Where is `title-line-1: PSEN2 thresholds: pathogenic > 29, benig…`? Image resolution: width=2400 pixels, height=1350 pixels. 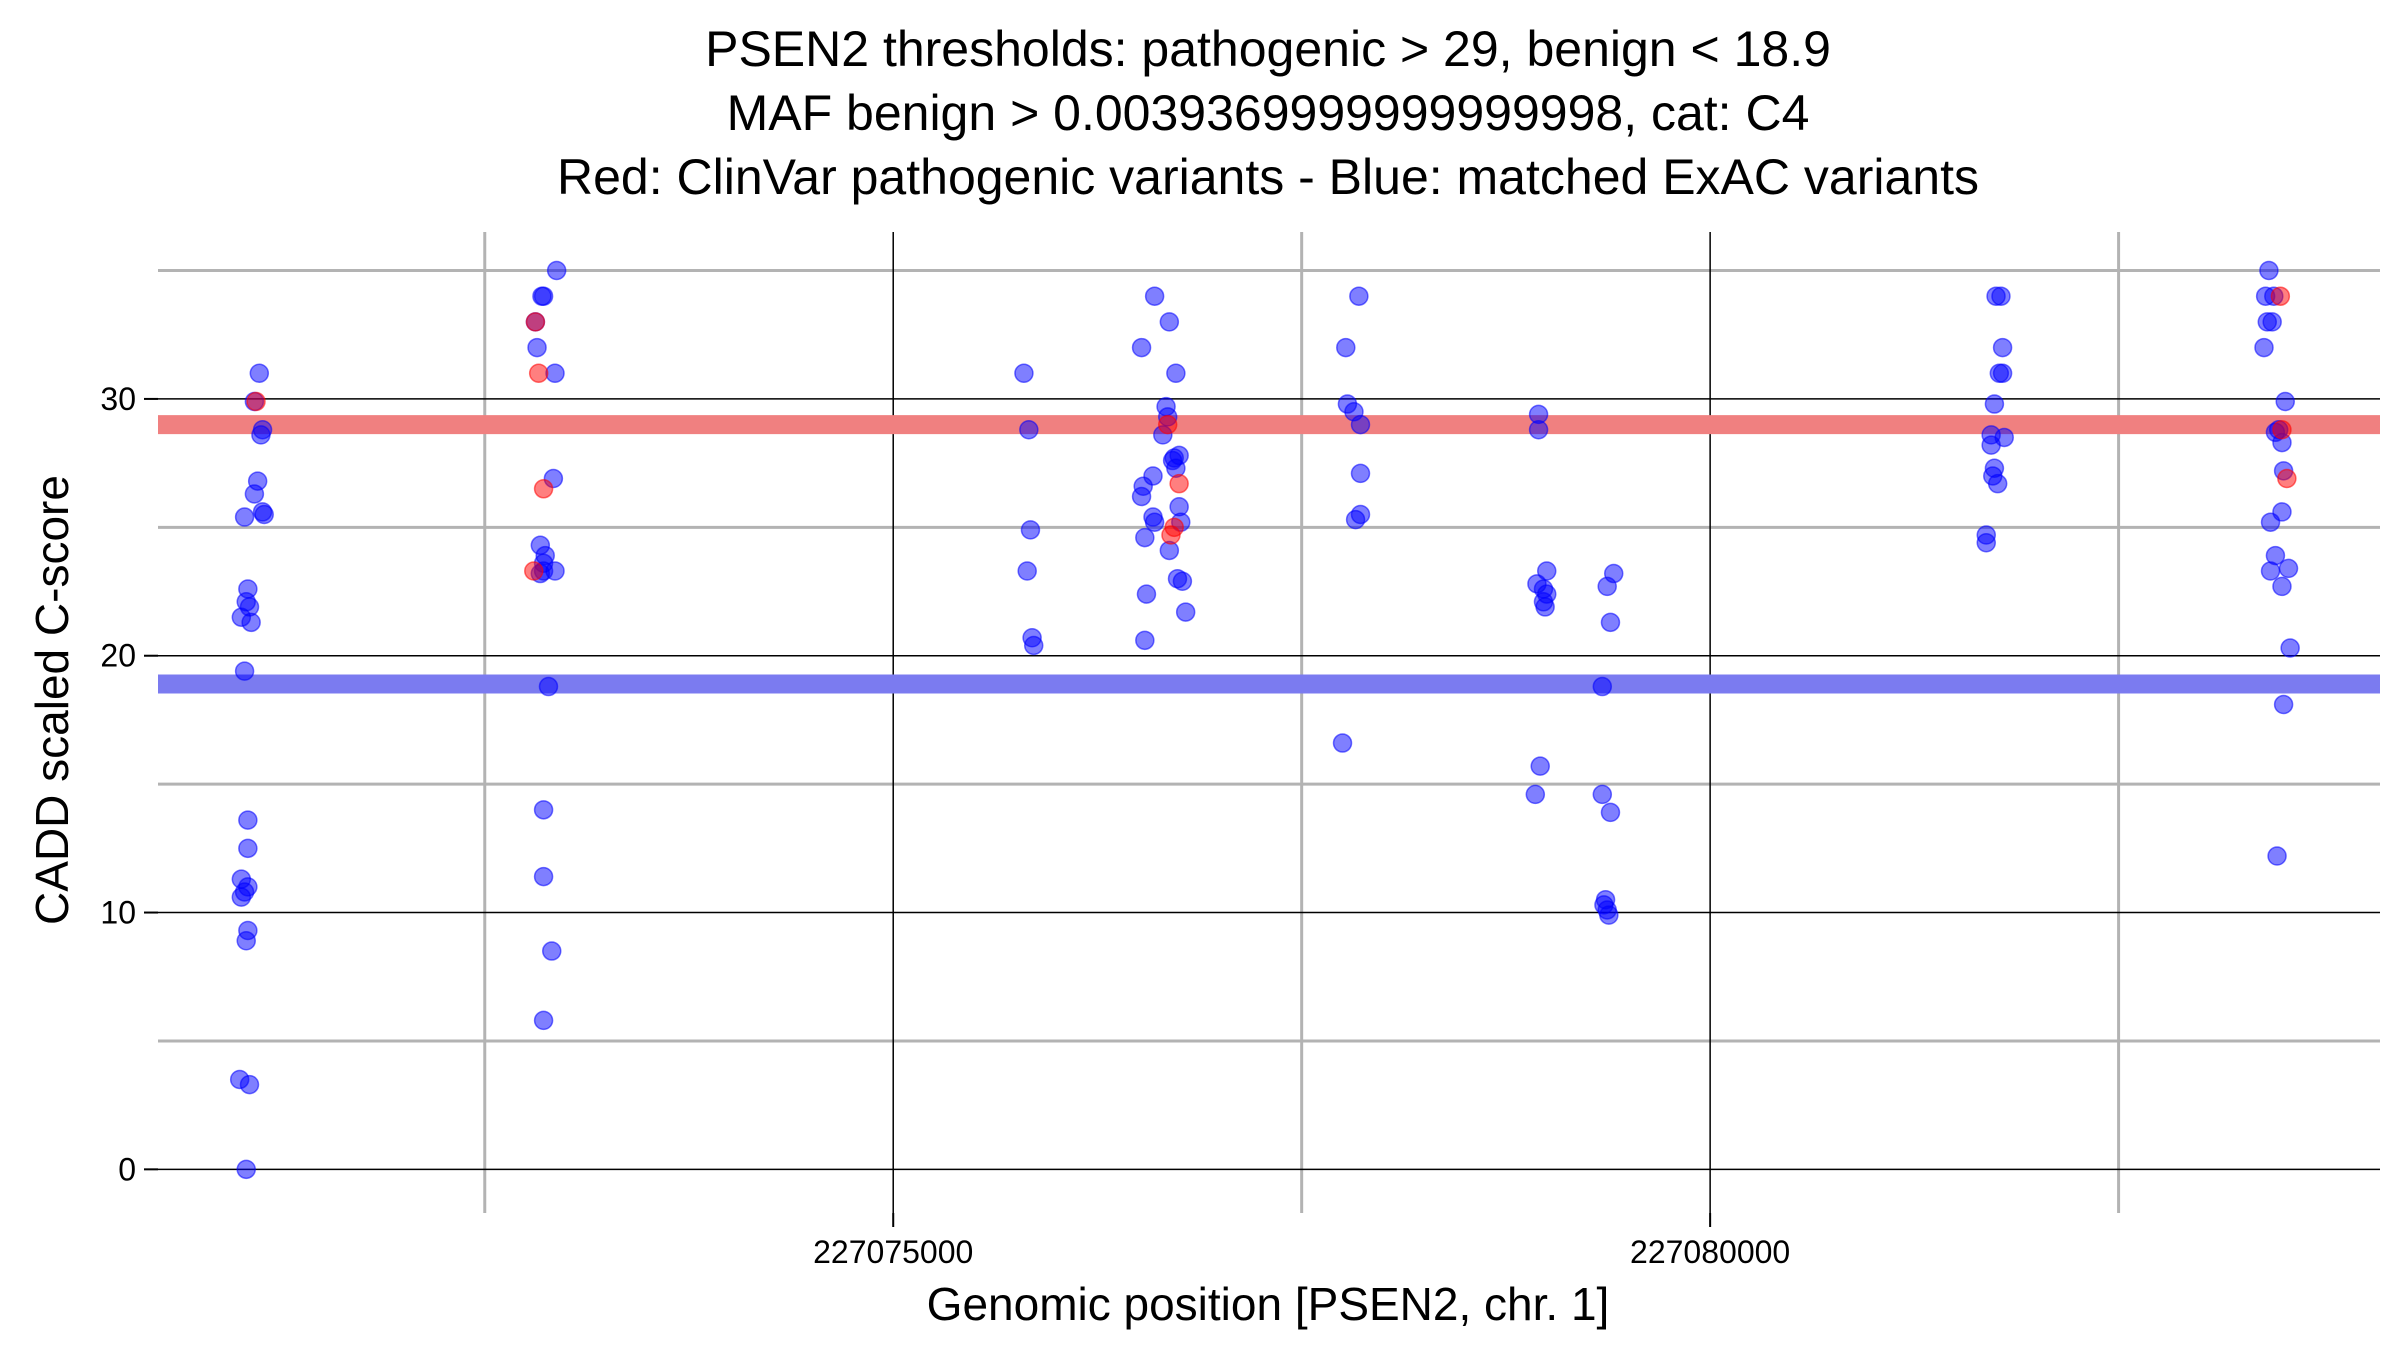
title-line-1: PSEN2 thresholds: pathogenic > 29, benig… is located at coordinates (1268, 49).